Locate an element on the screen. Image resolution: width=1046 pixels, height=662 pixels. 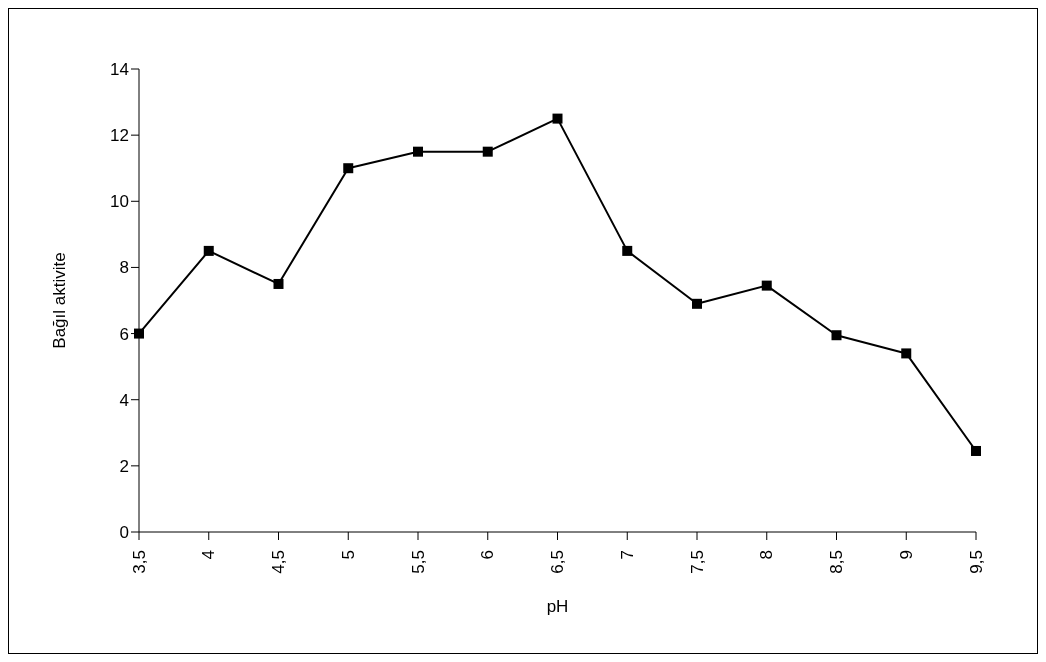
y-axis-title: Bağıl aktivite is located at coordinates (60, 300).